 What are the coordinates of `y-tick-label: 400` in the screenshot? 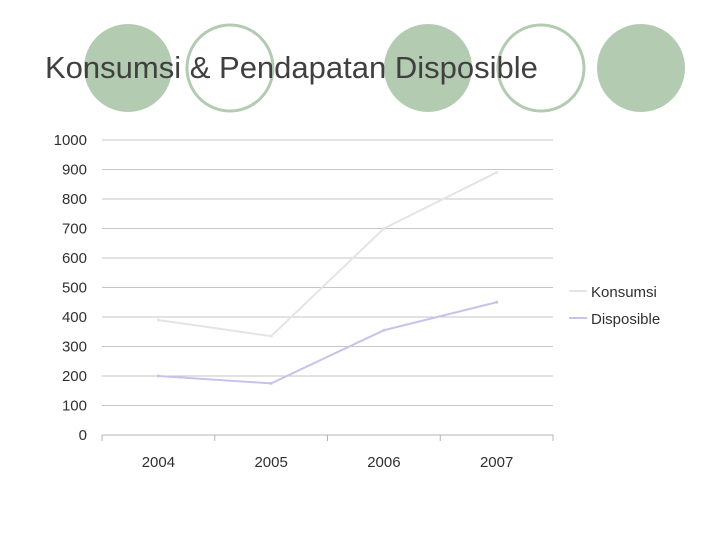 It's located at (74, 317).